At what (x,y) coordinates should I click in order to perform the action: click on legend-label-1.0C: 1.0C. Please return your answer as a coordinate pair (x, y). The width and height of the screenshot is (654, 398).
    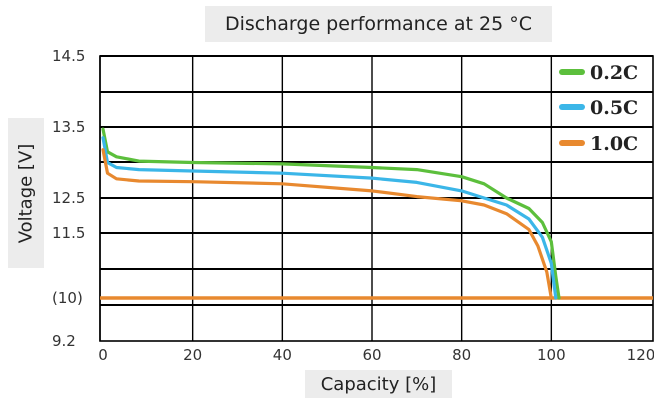
    Looking at the image, I should click on (614, 144).